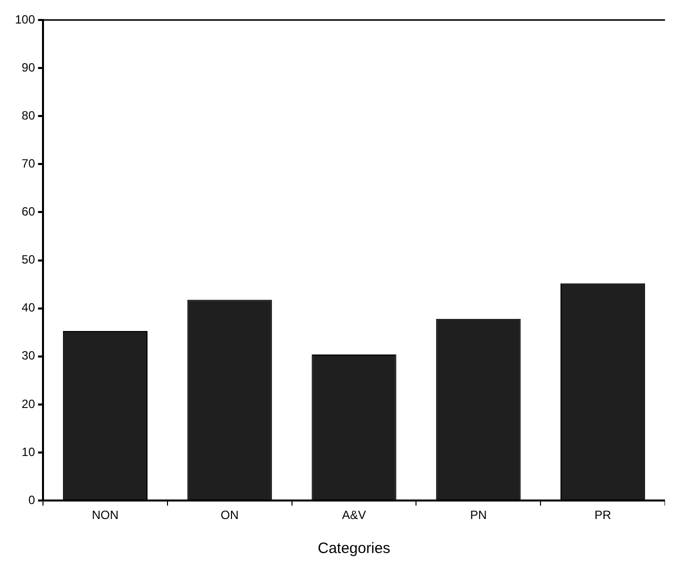  Describe the element at coordinates (29, 451) in the screenshot. I see `y-tick-label: 10` at that location.